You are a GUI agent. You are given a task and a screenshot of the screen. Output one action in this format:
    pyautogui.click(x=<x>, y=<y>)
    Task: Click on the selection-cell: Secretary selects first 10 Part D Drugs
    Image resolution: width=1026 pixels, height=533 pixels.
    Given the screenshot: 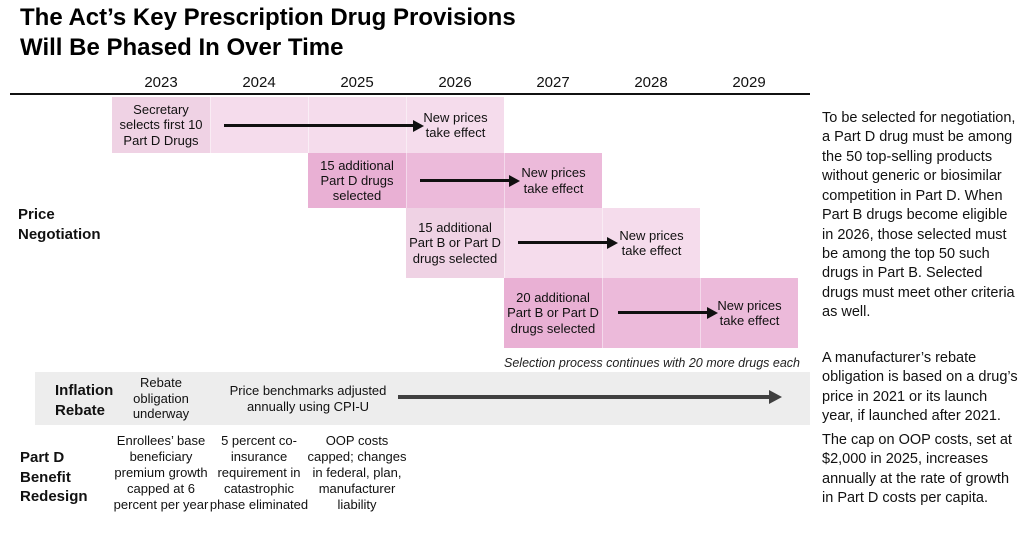 What is the action you would take?
    pyautogui.click(x=161, y=125)
    